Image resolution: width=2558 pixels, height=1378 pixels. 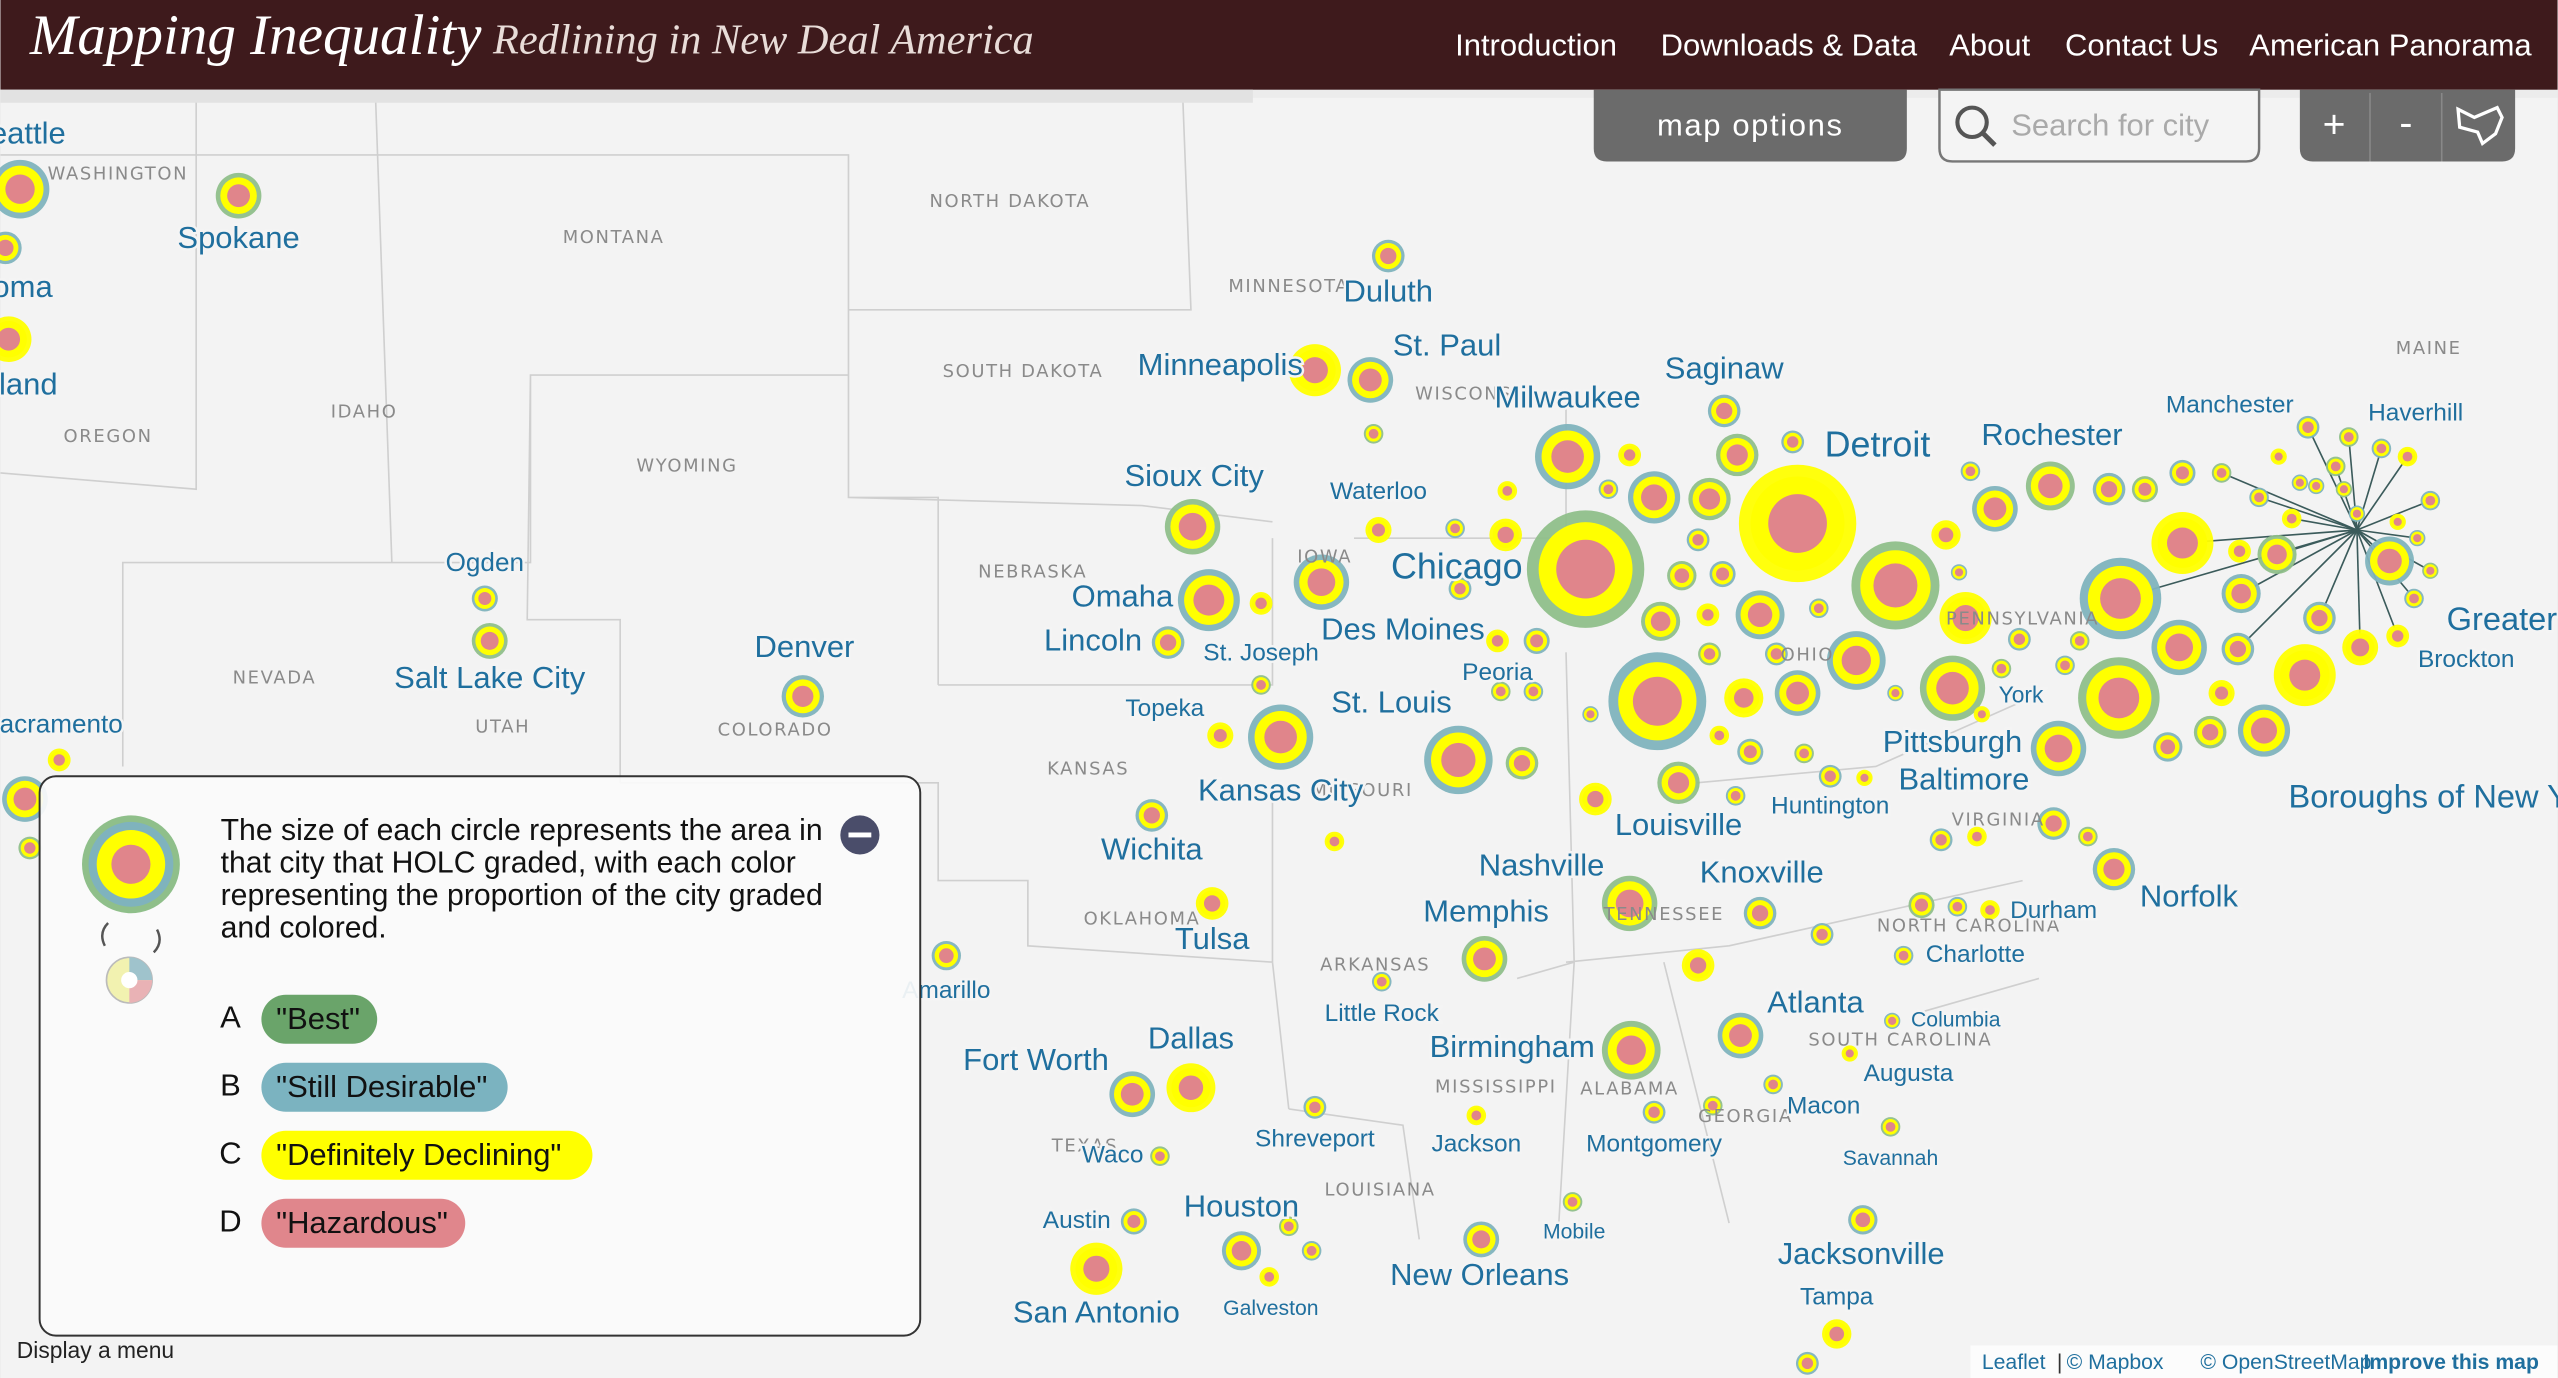 What do you see at coordinates (2285, 1362) in the screenshot?
I see `attribution-item: © OpenStreetMap` at bounding box center [2285, 1362].